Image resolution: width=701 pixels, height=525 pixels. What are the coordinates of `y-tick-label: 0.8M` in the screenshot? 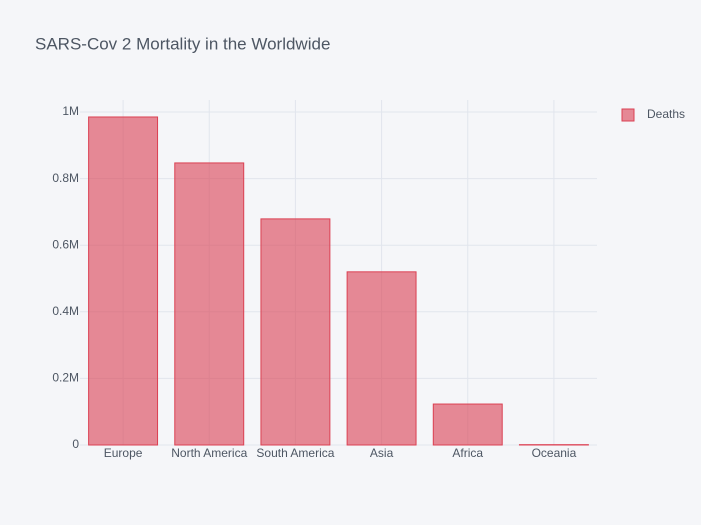 It's located at (65, 178).